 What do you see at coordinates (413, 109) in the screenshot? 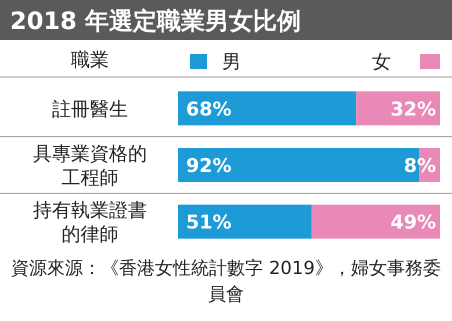
I see `data-label: 32%` at bounding box center [413, 109].